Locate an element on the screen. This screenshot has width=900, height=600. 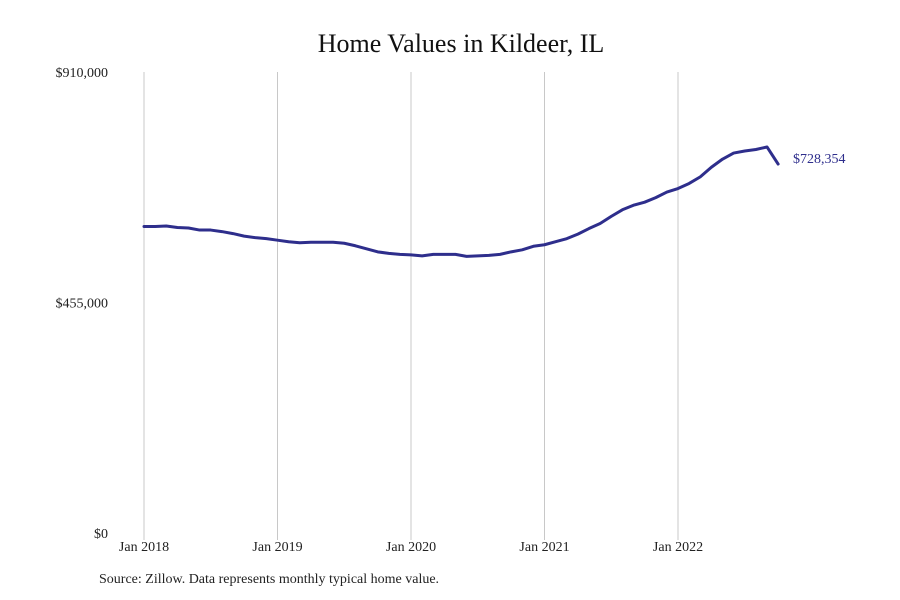
x-tick-label: Jan 2019 is located at coordinates (277, 547).